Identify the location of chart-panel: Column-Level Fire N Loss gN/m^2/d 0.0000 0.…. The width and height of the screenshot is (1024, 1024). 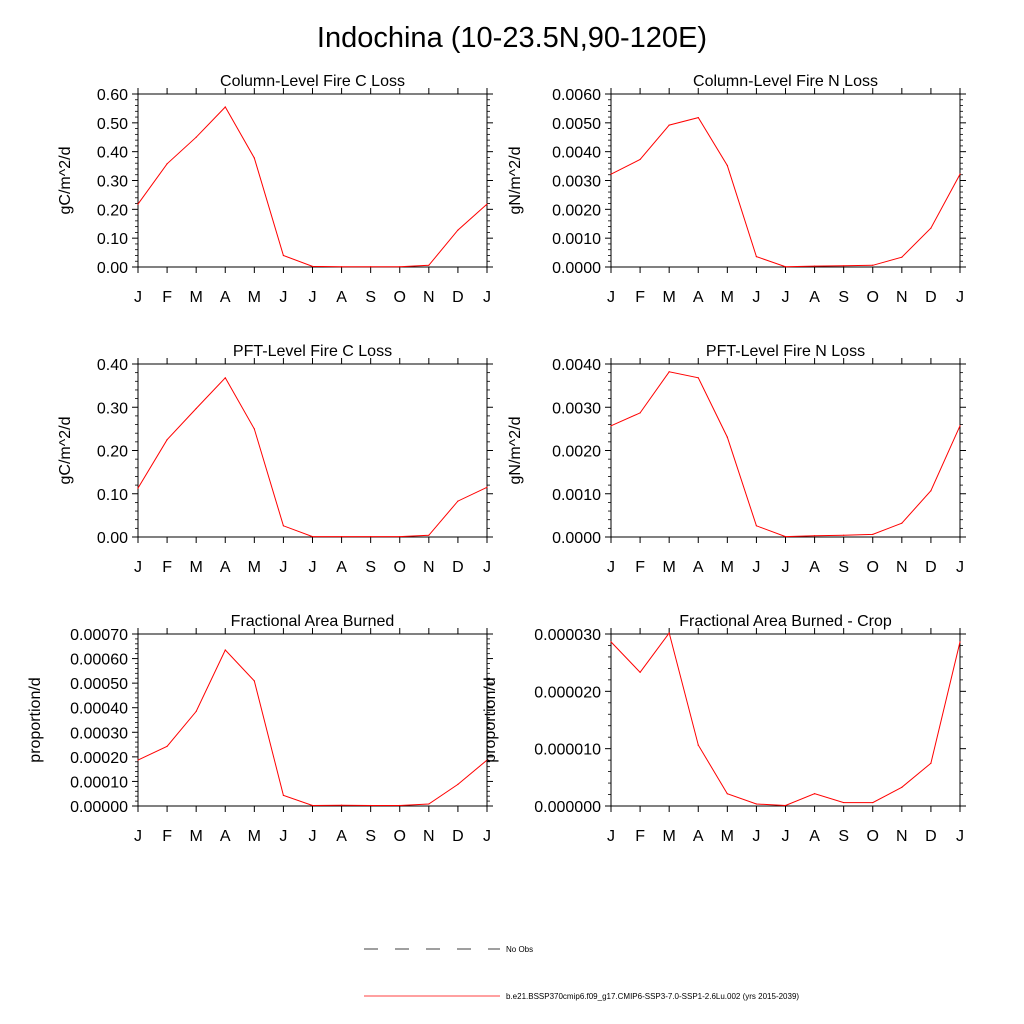
(736, 189).